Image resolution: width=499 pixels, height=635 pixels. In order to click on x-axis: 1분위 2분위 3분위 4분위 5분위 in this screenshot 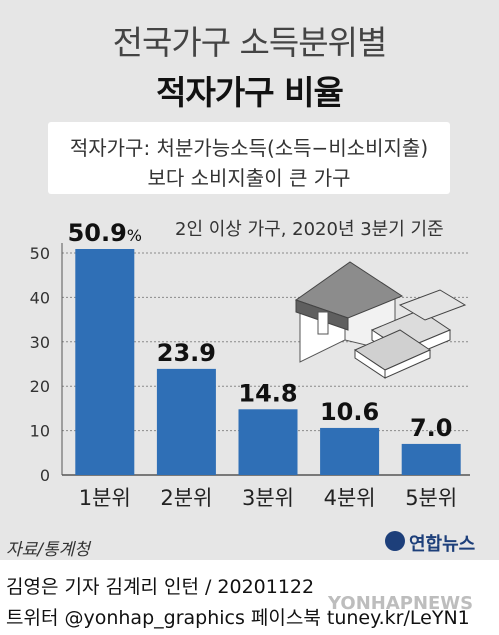, I will do `click(268, 498)`.